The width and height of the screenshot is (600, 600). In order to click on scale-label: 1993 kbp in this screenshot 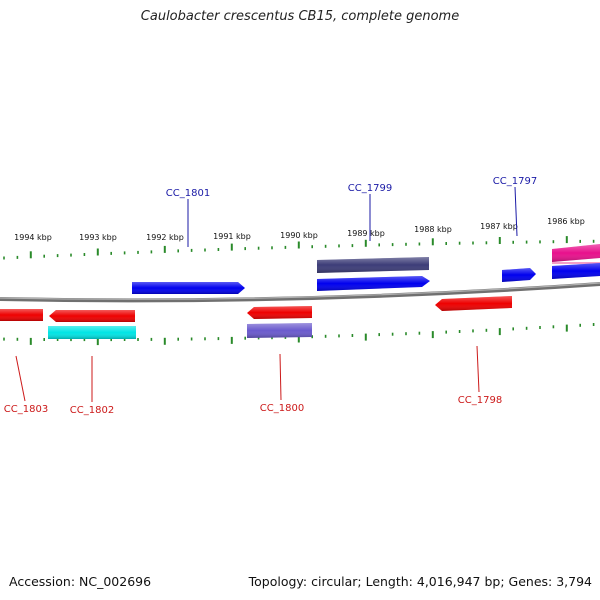, I will do `click(98, 237)`.